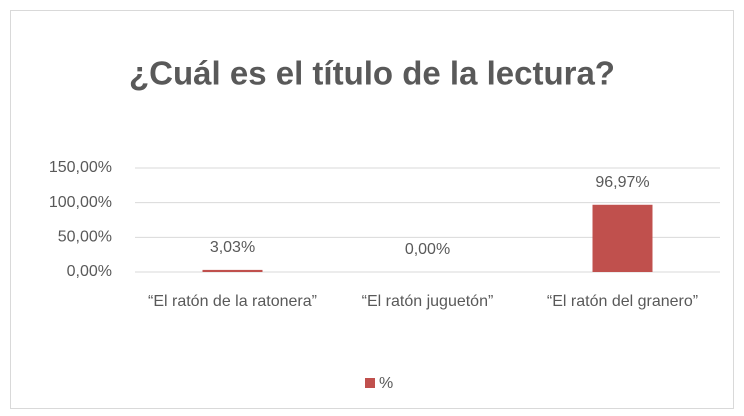 This screenshot has width=744, height=416. I want to click on x-tick-label: “El ratón del granero”, so click(622, 301).